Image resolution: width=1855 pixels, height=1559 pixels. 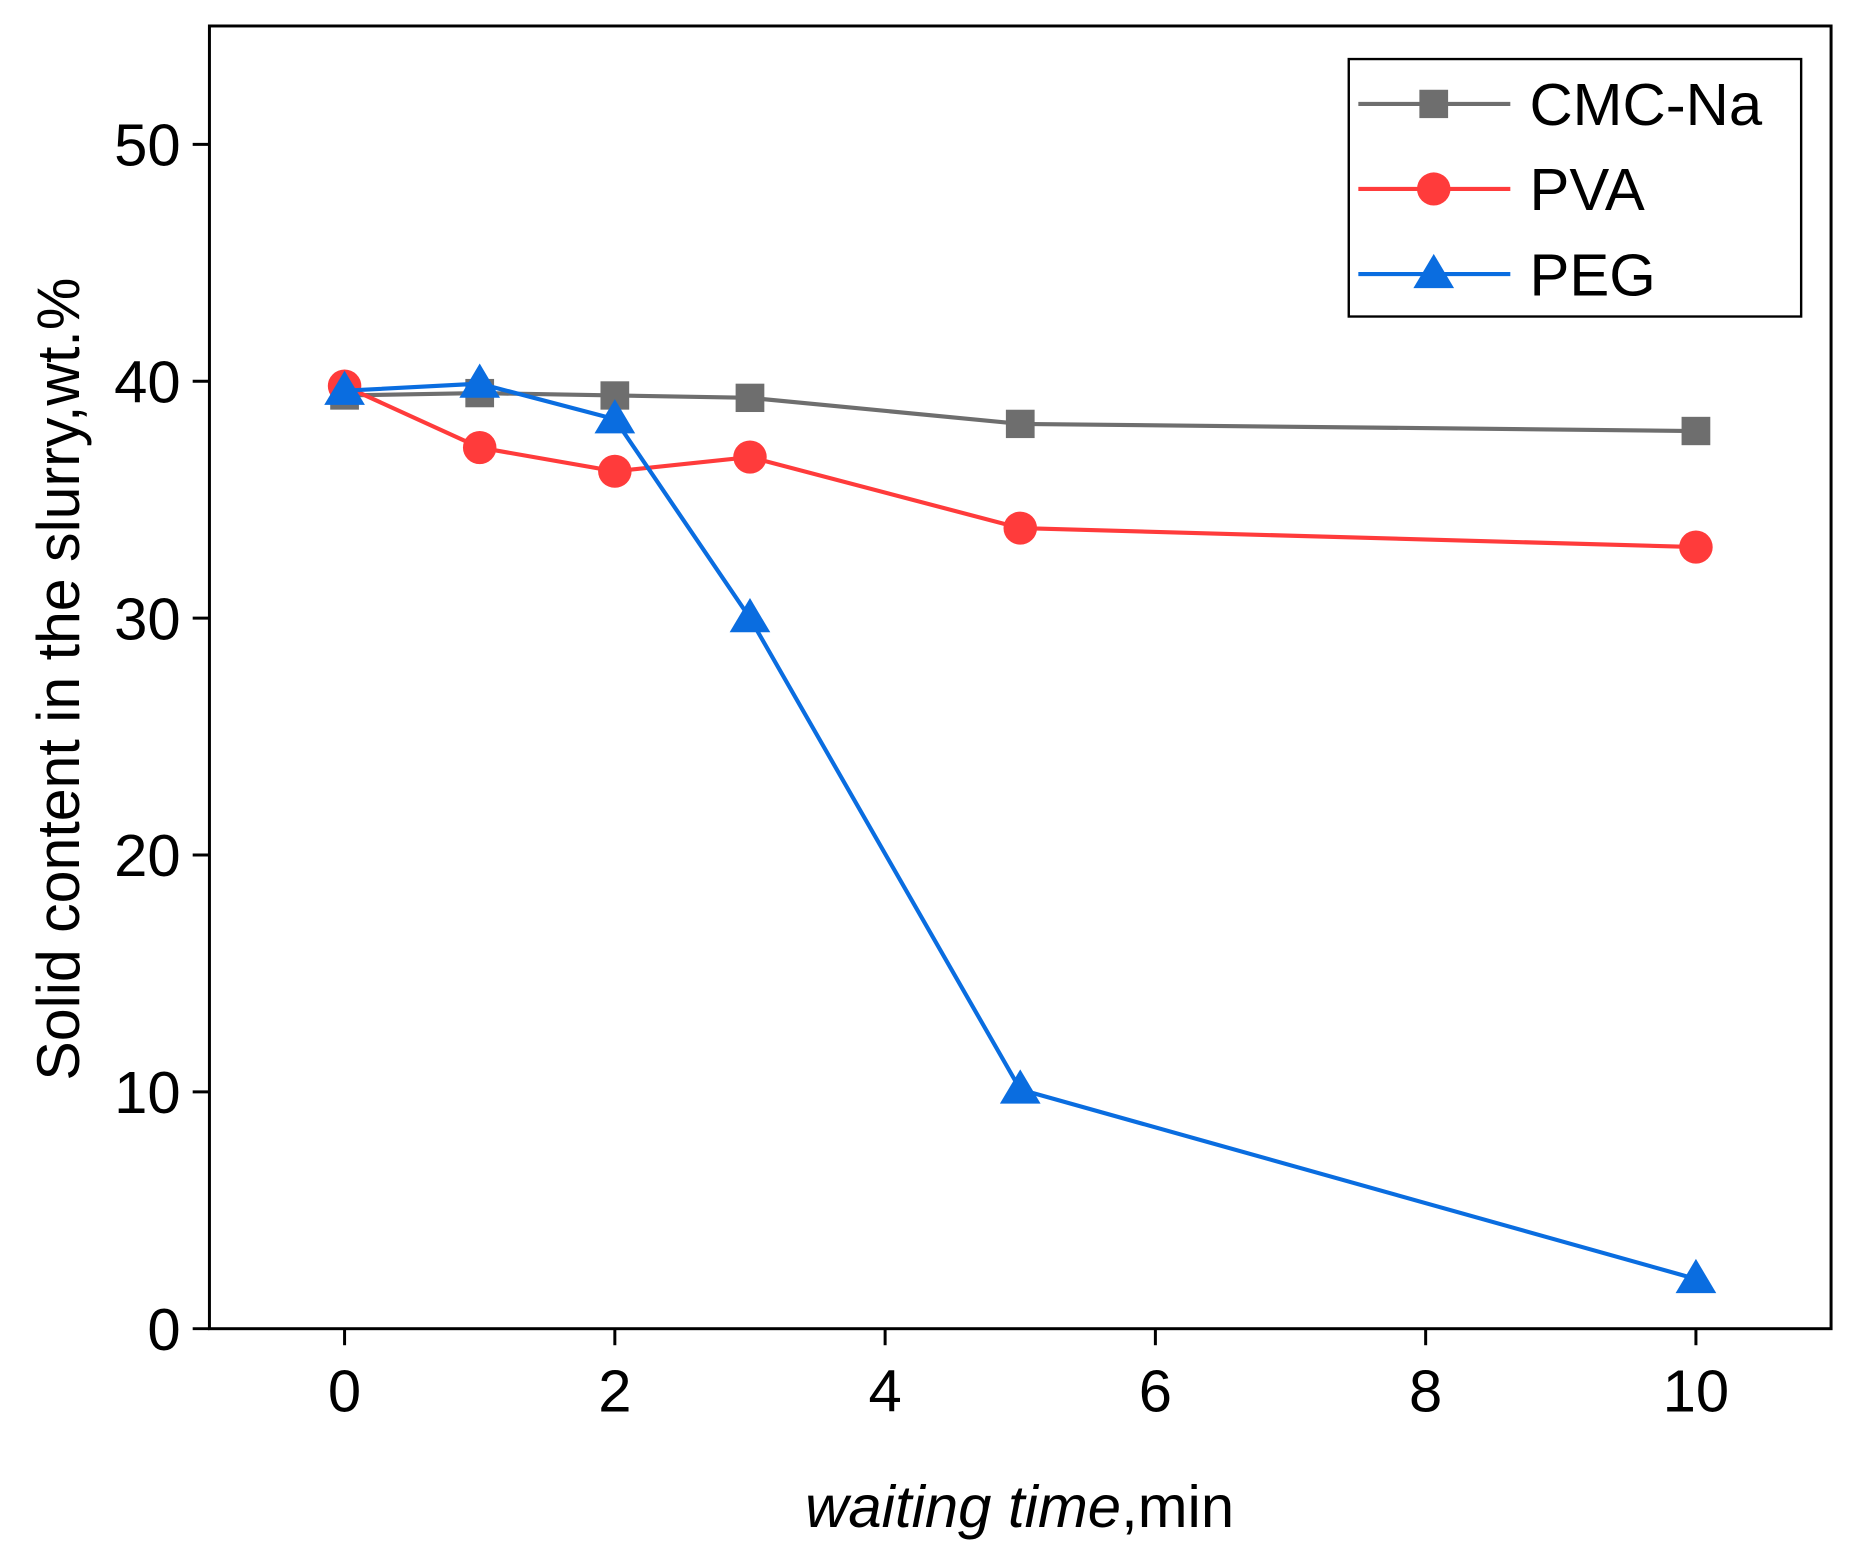 I want to click on y-axis-label: Solid content in the slurry,wt.%, so click(x=58, y=679).